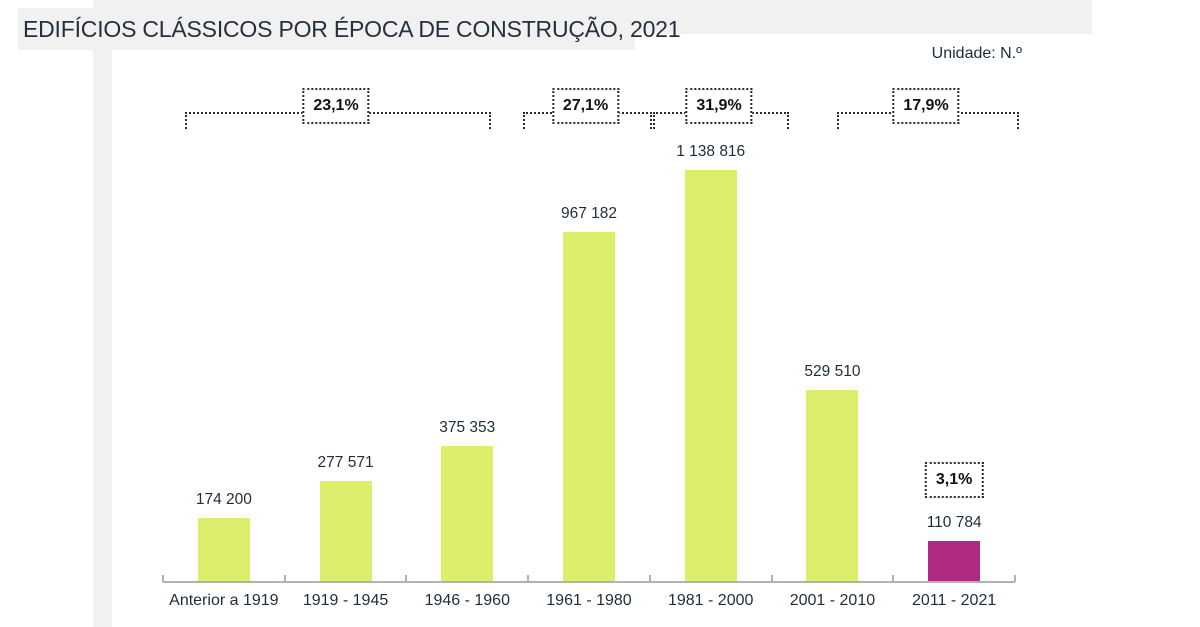  Describe the element at coordinates (223, 499) in the screenshot. I see `bar-value-label: 174 200` at that location.